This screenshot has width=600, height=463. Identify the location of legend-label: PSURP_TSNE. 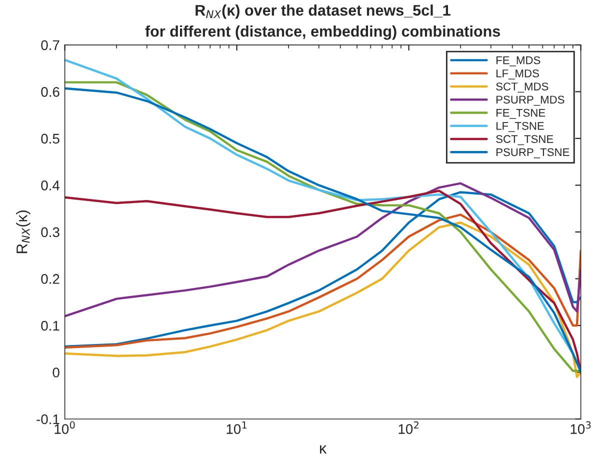
(533, 153).